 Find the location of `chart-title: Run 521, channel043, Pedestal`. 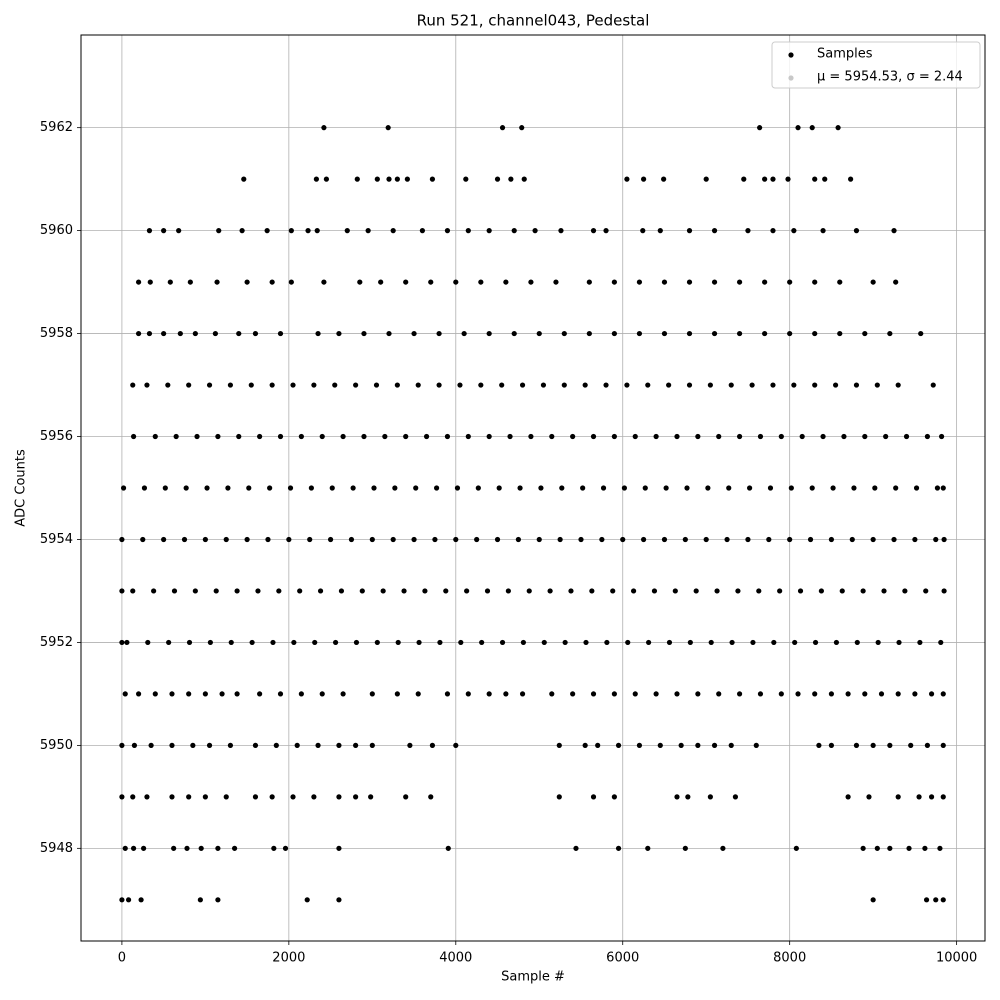

chart-title: Run 521, channel043, Pedestal is located at coordinates (533, 21).